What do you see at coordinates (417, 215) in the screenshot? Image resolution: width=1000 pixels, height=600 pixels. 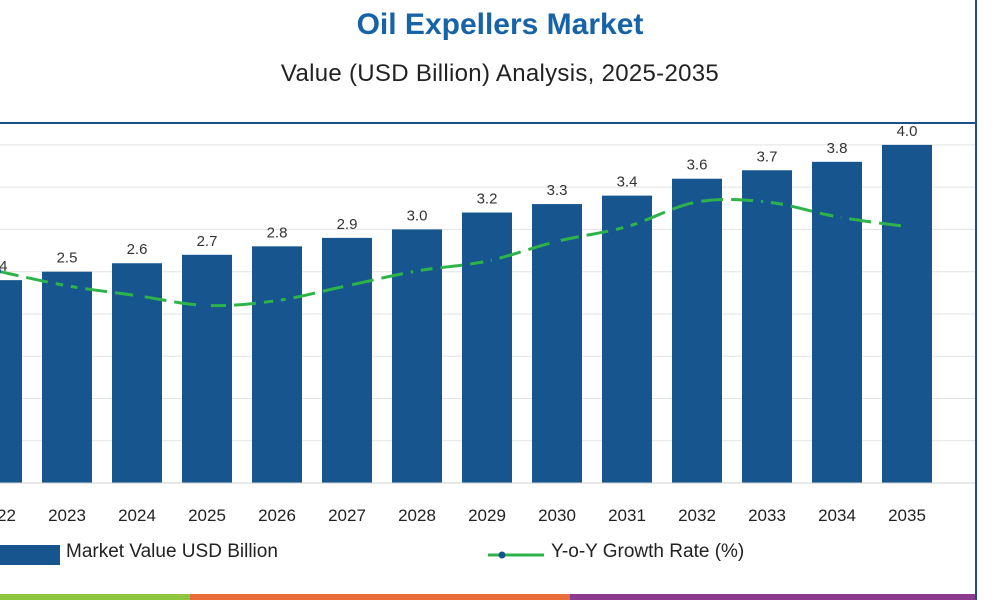 I see `bar-value-label: 3.0` at bounding box center [417, 215].